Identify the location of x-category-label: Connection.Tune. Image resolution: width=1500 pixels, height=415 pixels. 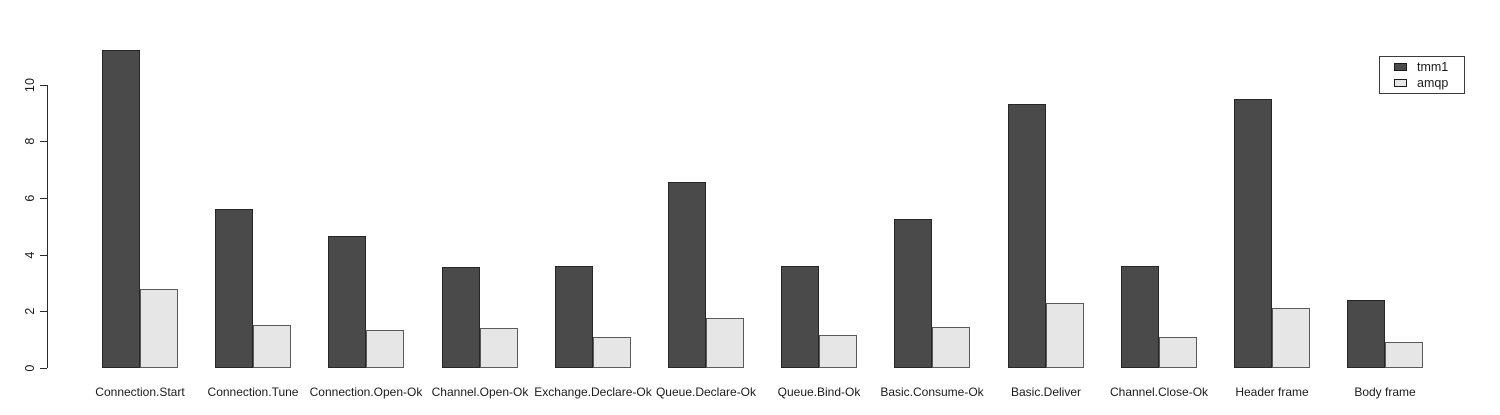
(253, 392).